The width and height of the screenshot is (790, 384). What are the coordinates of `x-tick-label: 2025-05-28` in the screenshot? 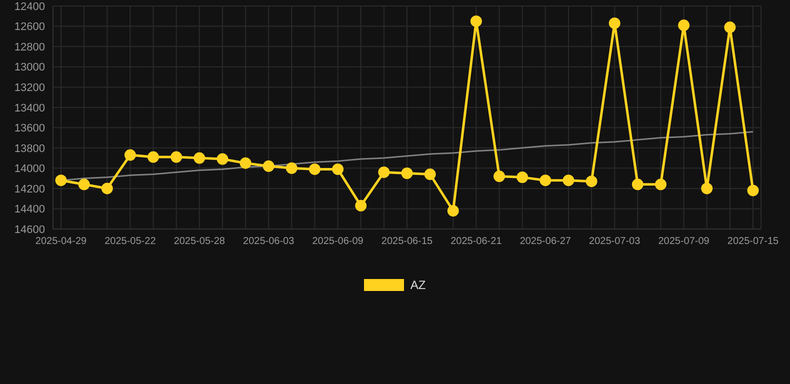 It's located at (200, 242).